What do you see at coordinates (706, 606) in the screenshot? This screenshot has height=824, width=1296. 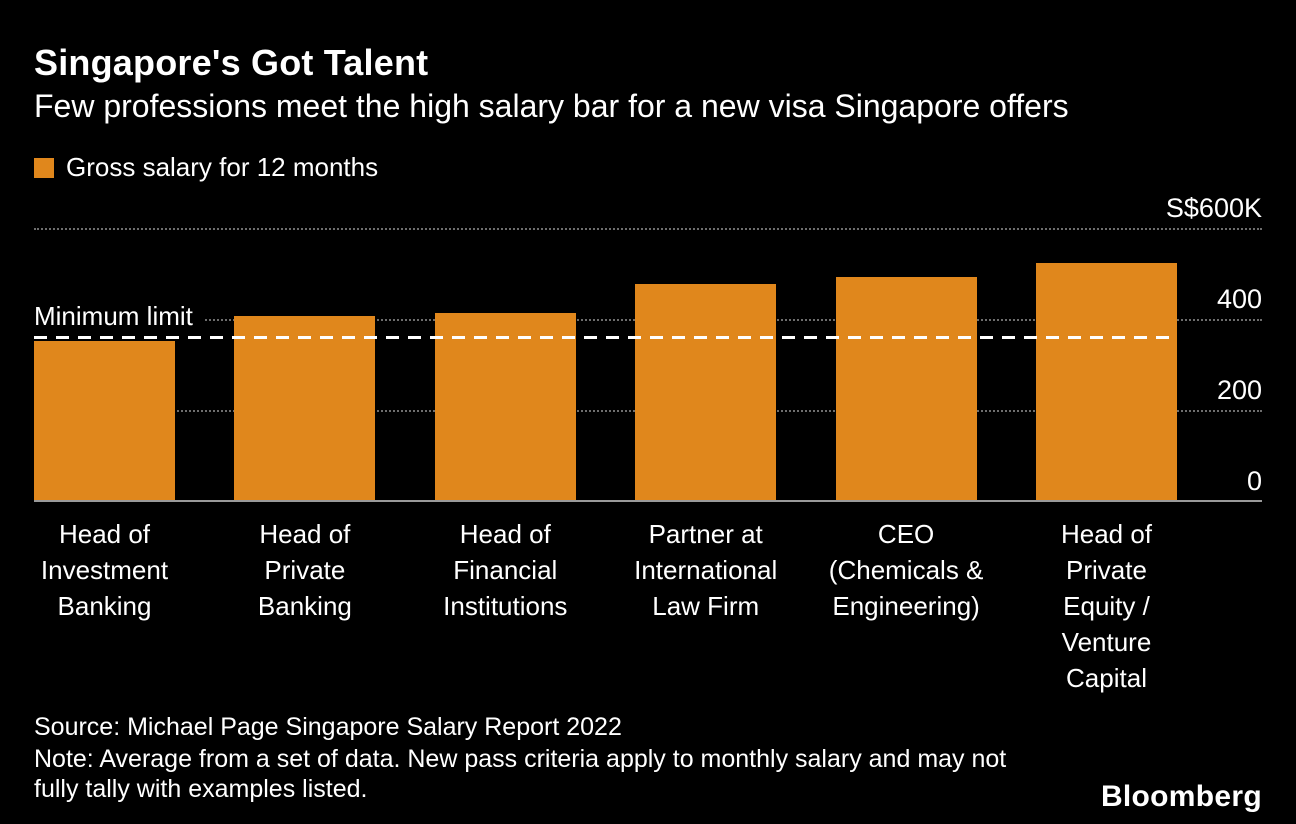 I see `category-label-line: Law Firm` at bounding box center [706, 606].